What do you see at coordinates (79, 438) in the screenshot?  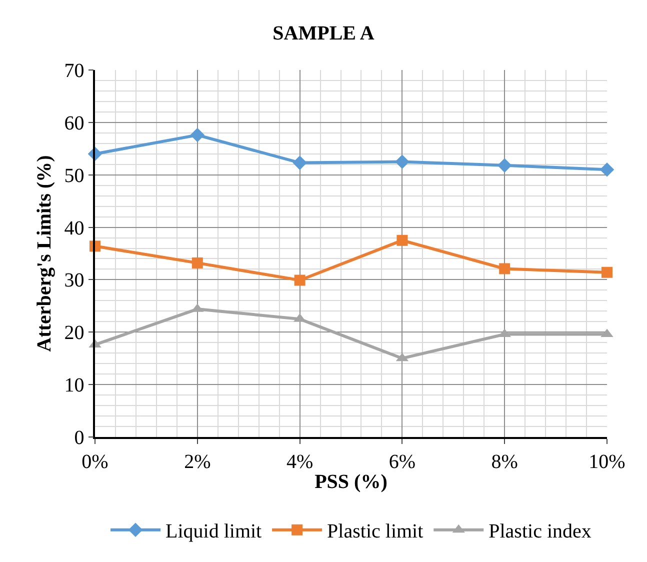 I see `y-tick-label: 0` at bounding box center [79, 438].